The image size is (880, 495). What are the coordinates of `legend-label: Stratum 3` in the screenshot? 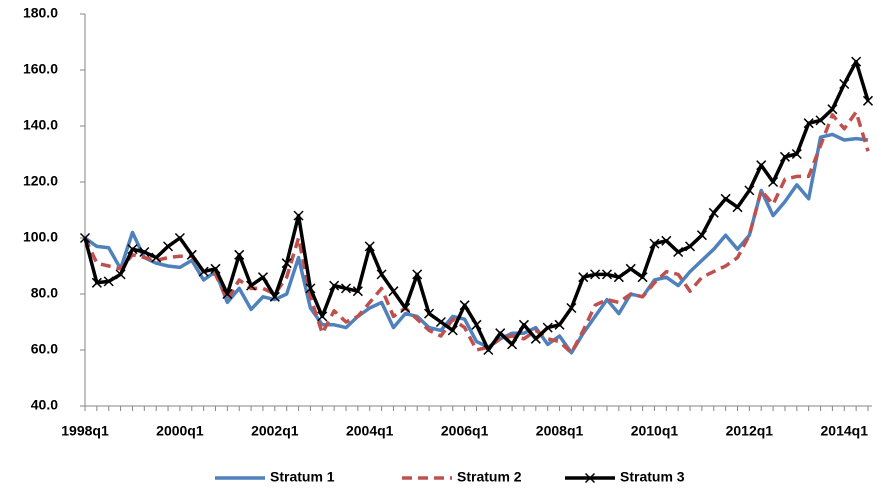 It's located at (652, 477).